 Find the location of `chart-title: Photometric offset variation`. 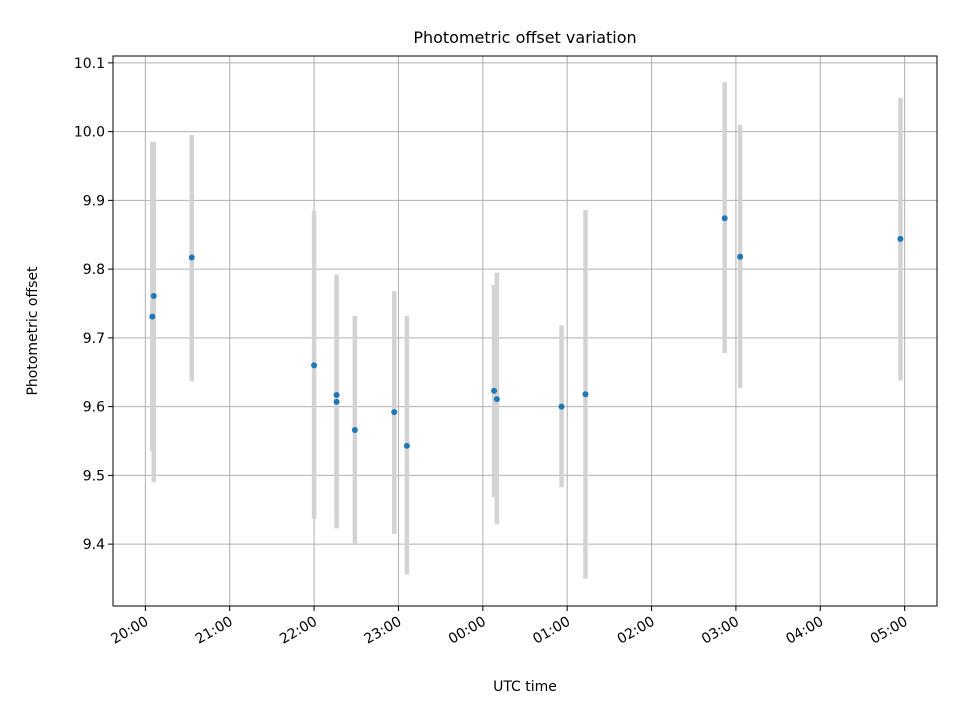

chart-title: Photometric offset variation is located at coordinates (524, 37).